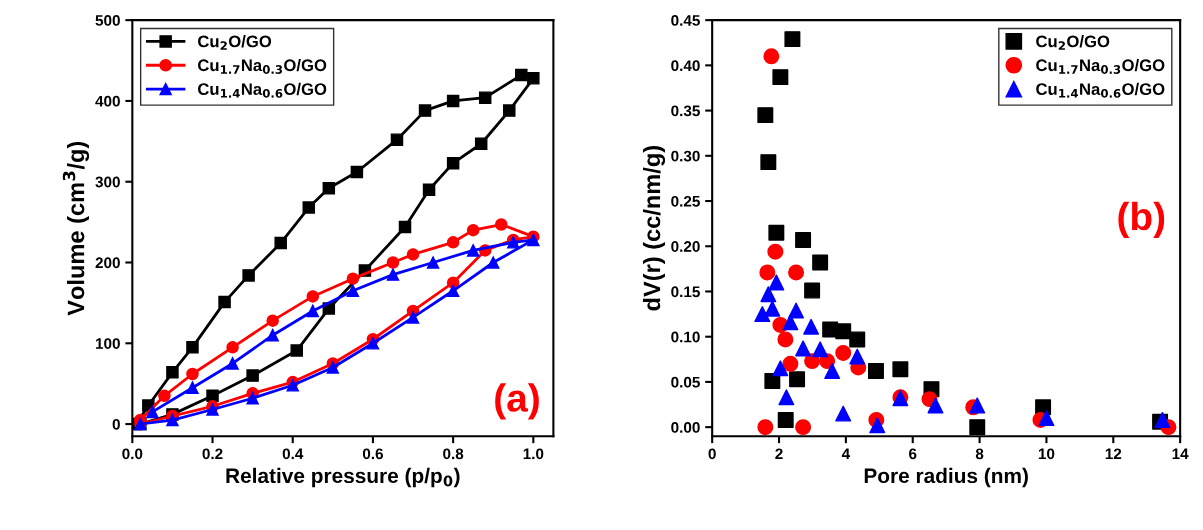  What do you see at coordinates (517, 401) in the screenshot?
I see `annotation: (a)` at bounding box center [517, 401].